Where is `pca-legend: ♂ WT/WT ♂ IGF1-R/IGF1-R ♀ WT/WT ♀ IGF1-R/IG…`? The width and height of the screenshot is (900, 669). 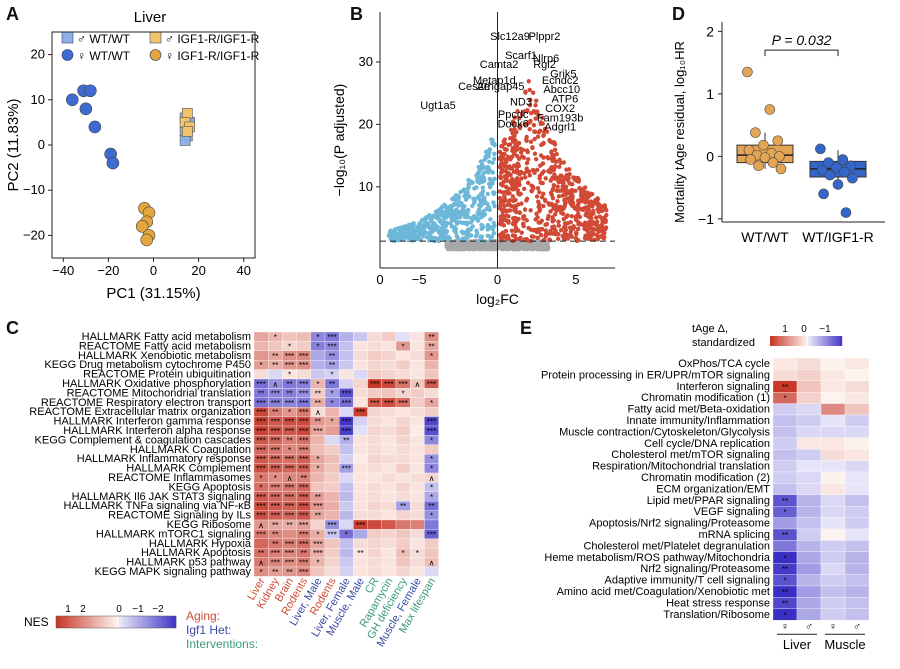 pca-legend: ♂ WT/WT ♂ IGF1-R/IGF1-R ♀ WT/WT ♀ IGF1-R/IG… is located at coordinates (160, 47).